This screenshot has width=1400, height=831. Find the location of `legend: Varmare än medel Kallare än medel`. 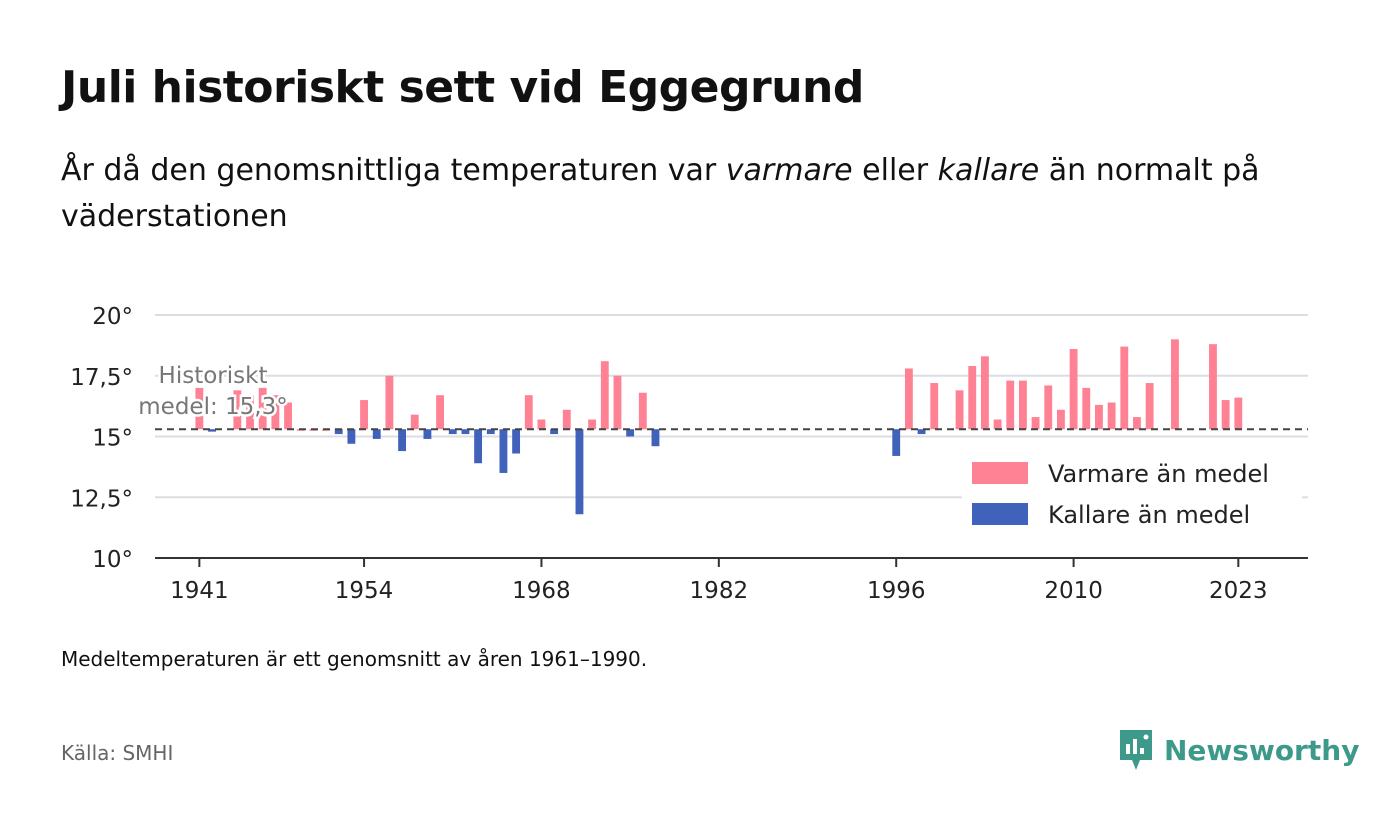

legend: Varmare än medel Kallare än medel is located at coordinates (1132, 498).